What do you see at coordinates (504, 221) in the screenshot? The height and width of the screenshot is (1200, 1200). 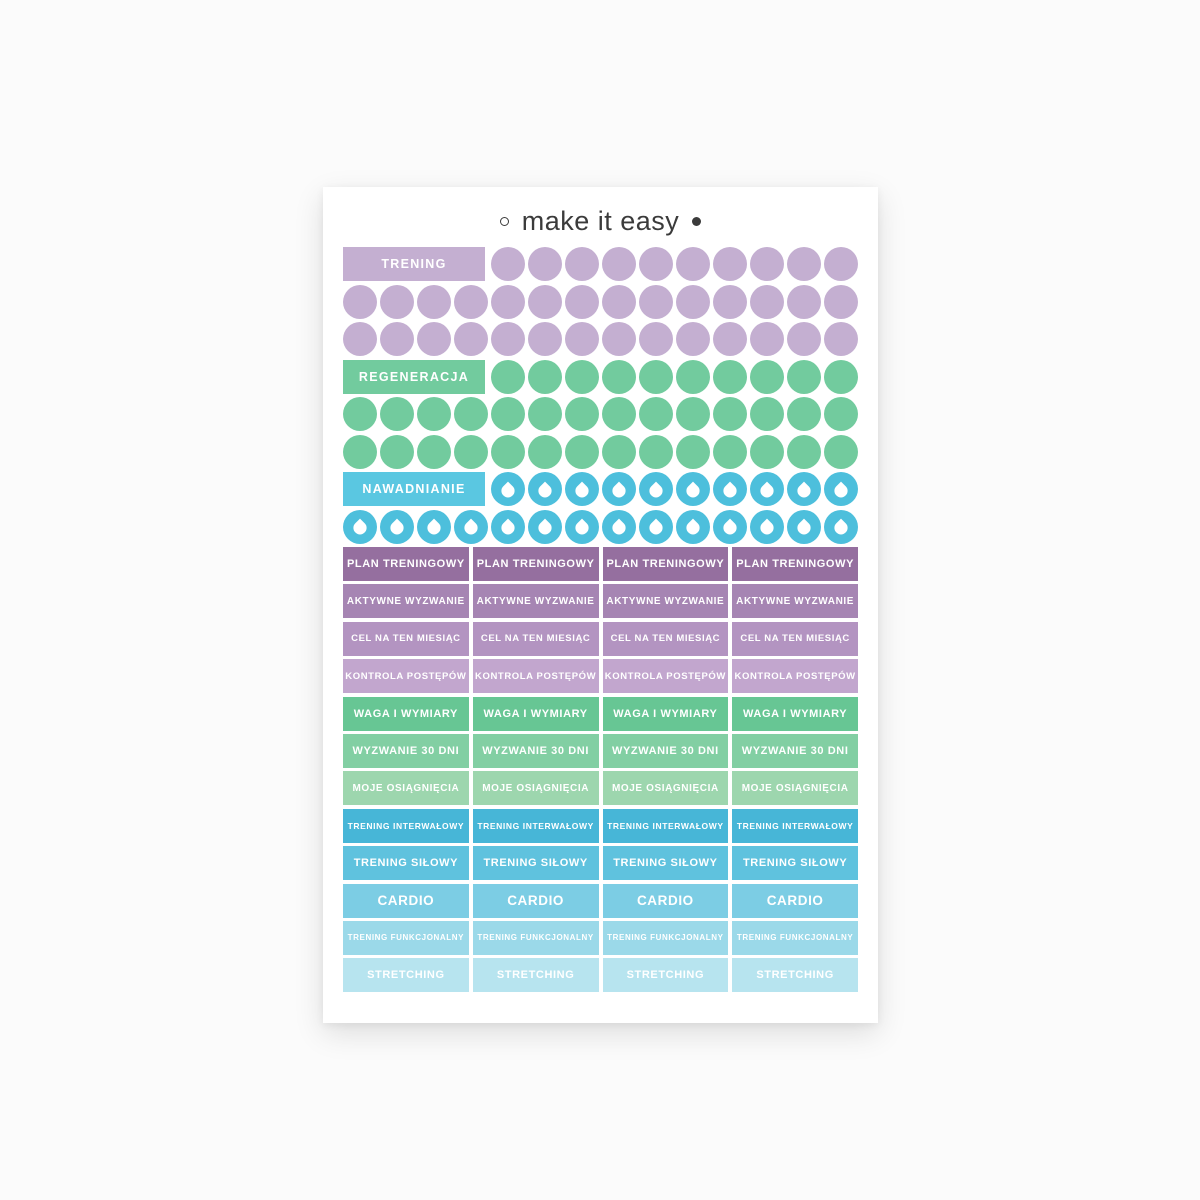 I see `logo-ring-icon` at bounding box center [504, 221].